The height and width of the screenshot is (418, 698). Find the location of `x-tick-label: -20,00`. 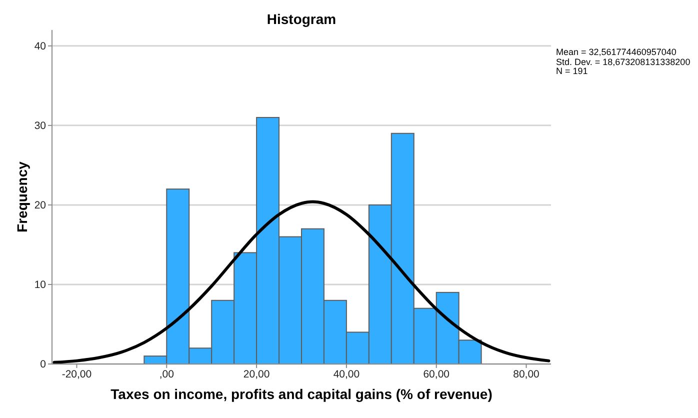

x-tick-label: -20,00 is located at coordinates (77, 374).